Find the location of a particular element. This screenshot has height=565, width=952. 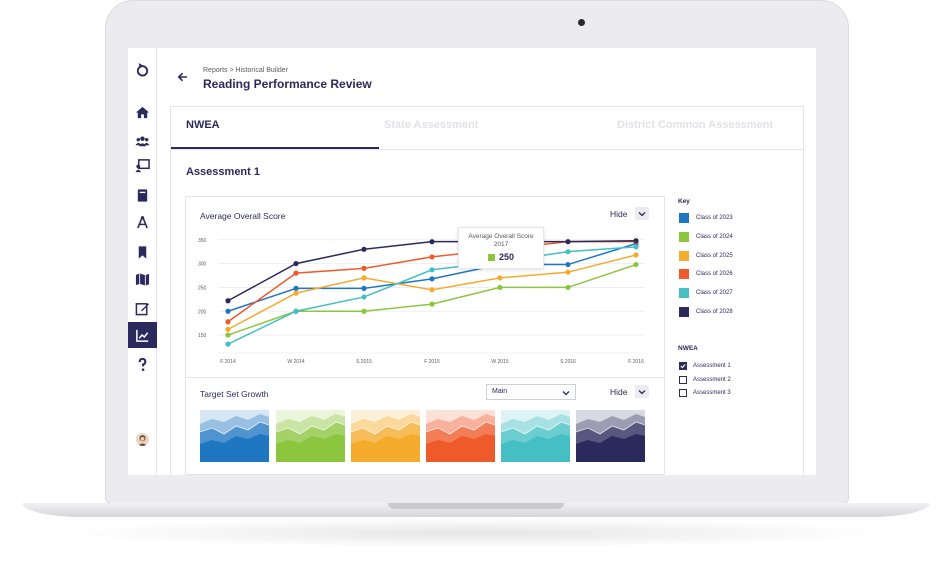

assessment-3-checkbox: Assessment 3 is located at coordinates (705, 393).